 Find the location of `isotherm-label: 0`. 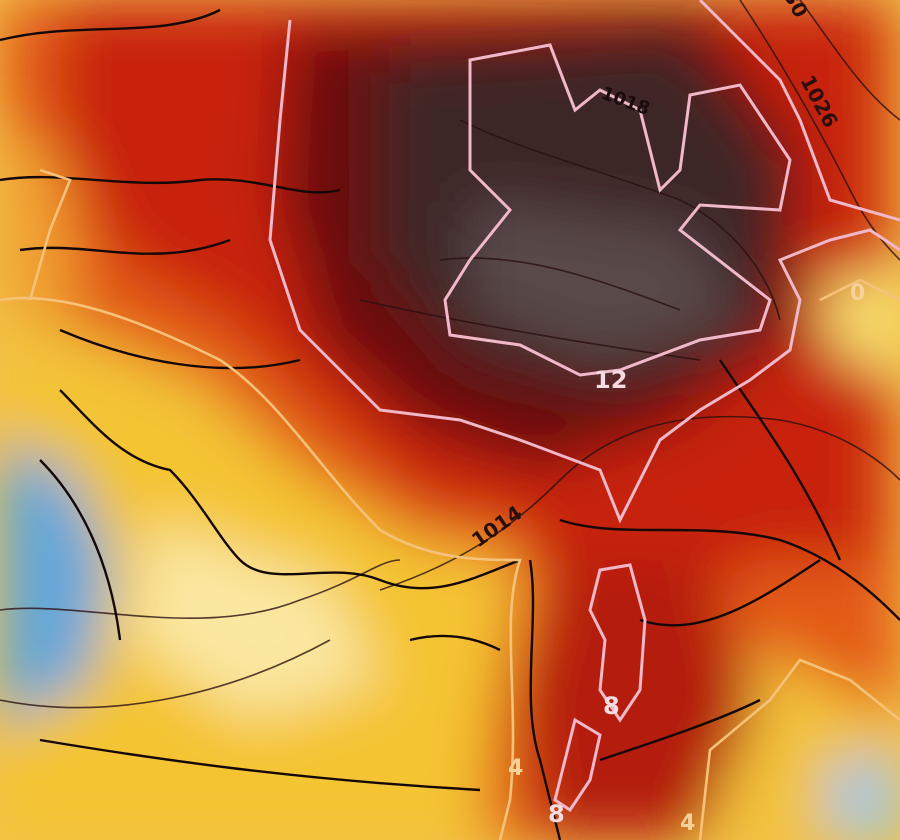

isotherm-label: 0 is located at coordinates (857, 293).